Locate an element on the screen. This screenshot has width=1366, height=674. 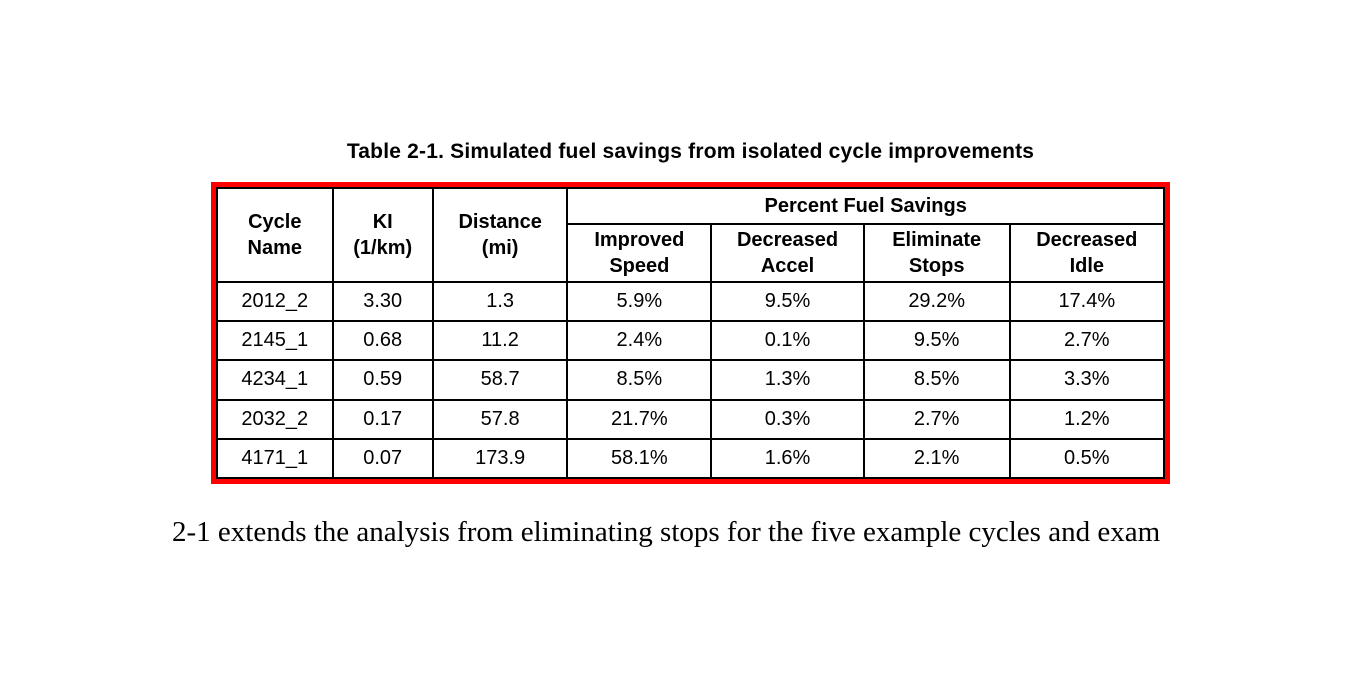
table-row: 4234_1 0.59 58.7 8.5% 1.3% 8.5% 3.3% is located at coordinates (691, 380).